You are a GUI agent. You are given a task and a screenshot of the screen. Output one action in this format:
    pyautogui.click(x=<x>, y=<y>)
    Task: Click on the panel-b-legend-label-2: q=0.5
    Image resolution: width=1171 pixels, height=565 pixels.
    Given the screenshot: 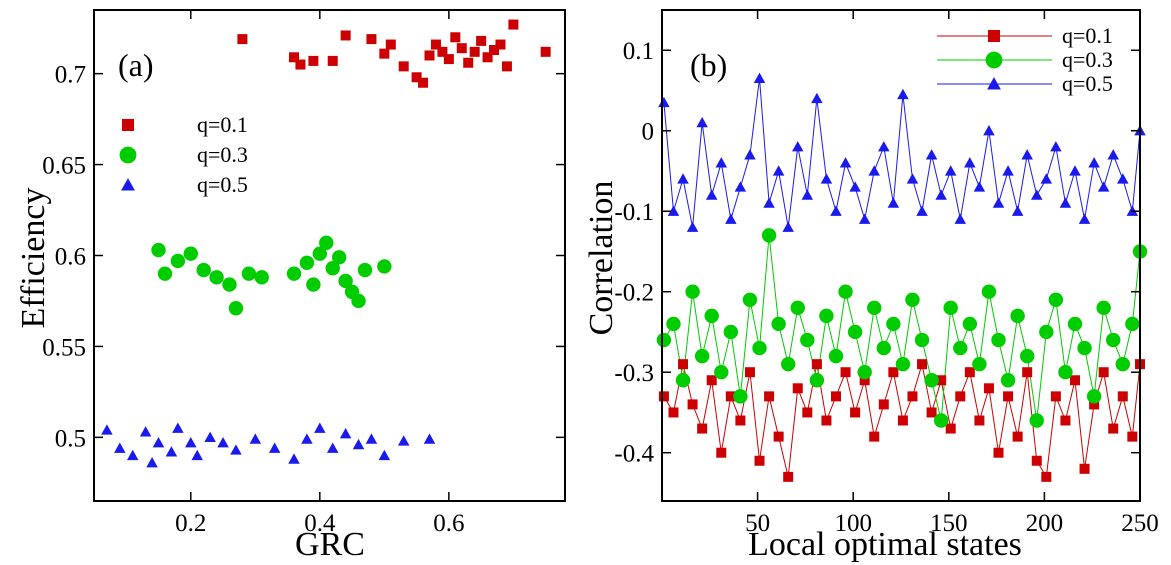 What is the action you would take?
    pyautogui.click(x=1087, y=83)
    